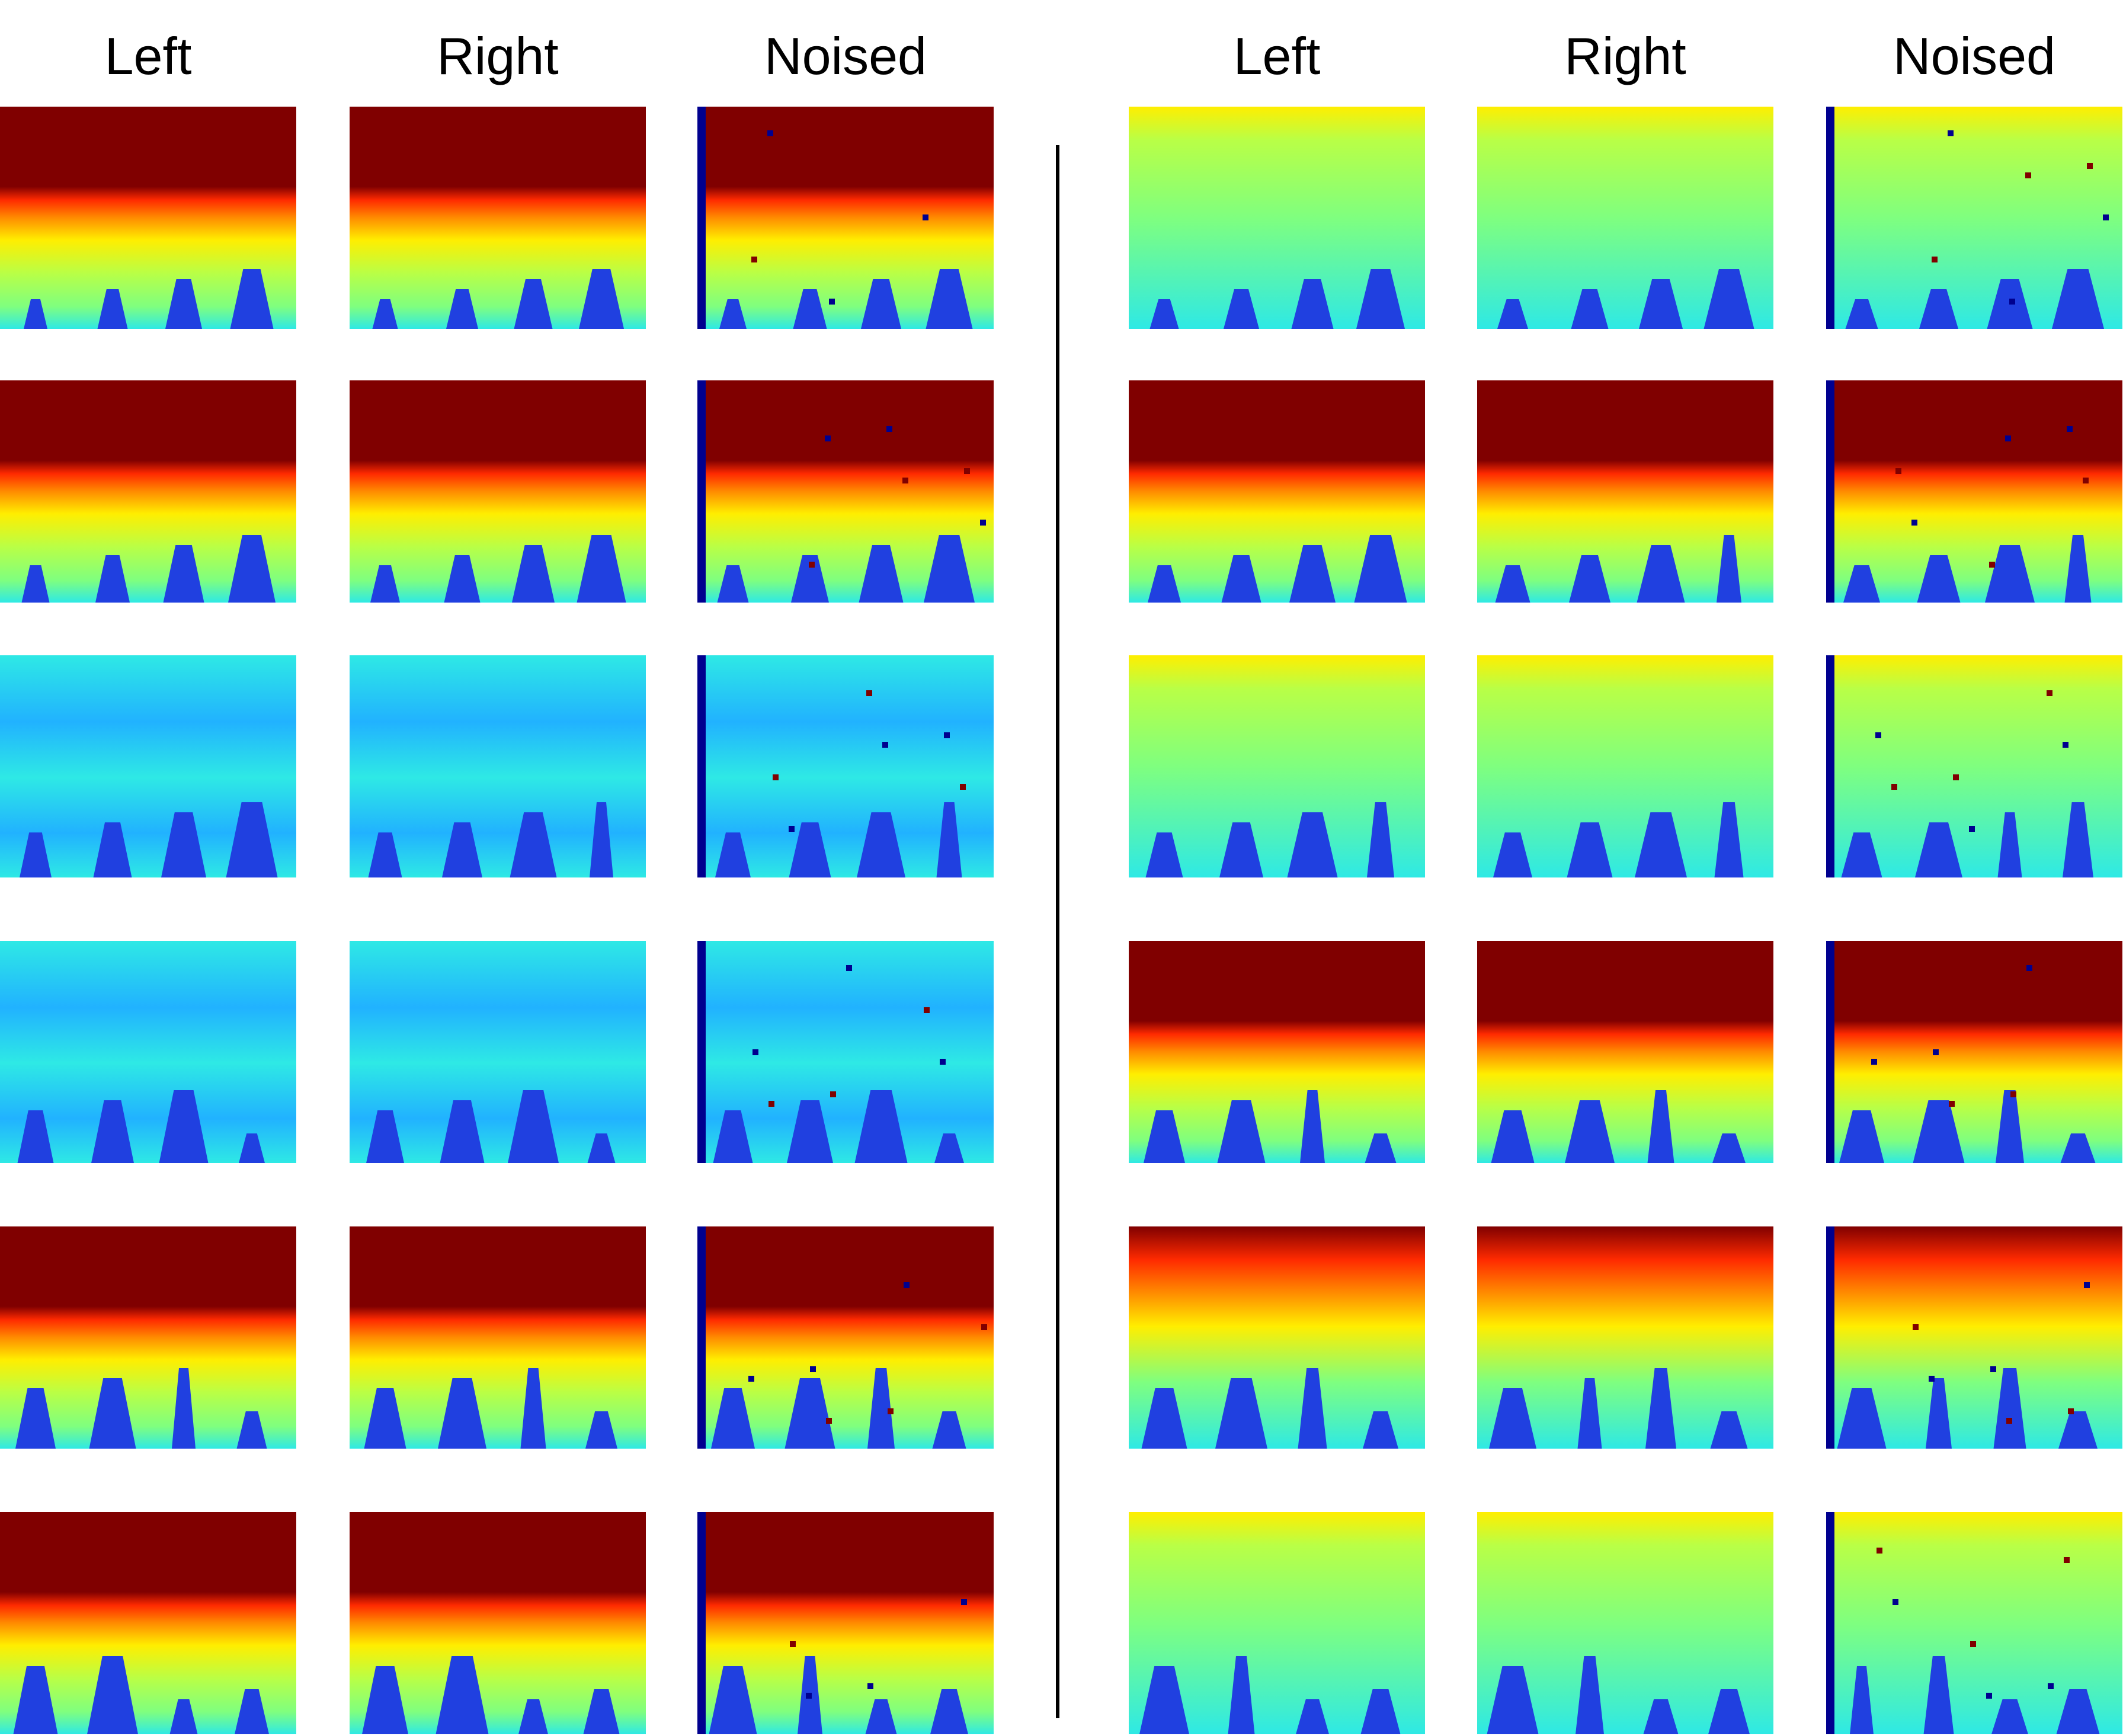  What do you see at coordinates (1625, 56) in the screenshot?
I see `header-right-2: Right` at bounding box center [1625, 56].